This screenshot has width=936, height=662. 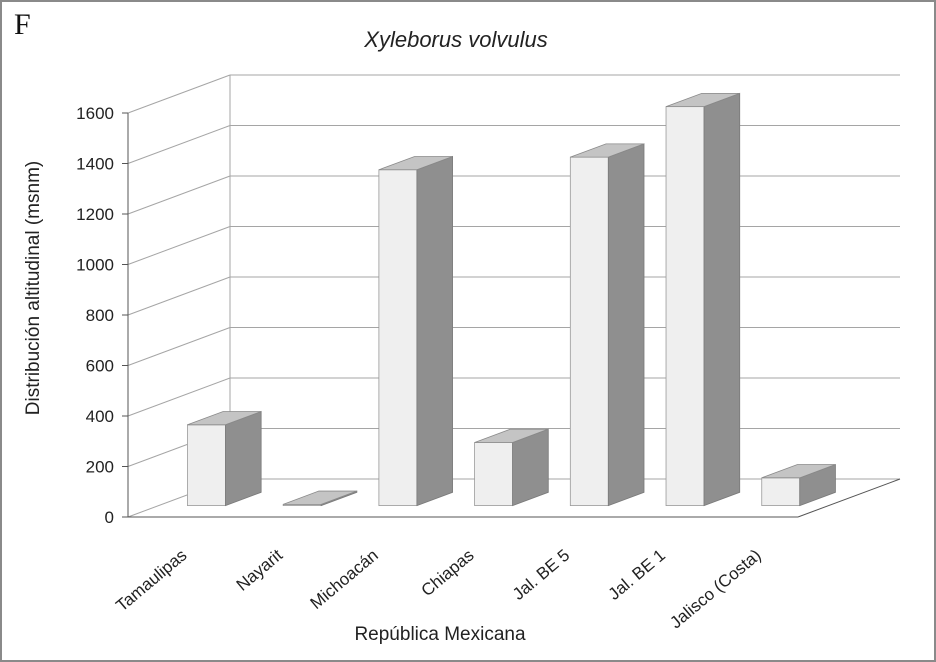 What do you see at coordinates (95, 265) in the screenshot?
I see `y-tick-label: 1000` at bounding box center [95, 265].